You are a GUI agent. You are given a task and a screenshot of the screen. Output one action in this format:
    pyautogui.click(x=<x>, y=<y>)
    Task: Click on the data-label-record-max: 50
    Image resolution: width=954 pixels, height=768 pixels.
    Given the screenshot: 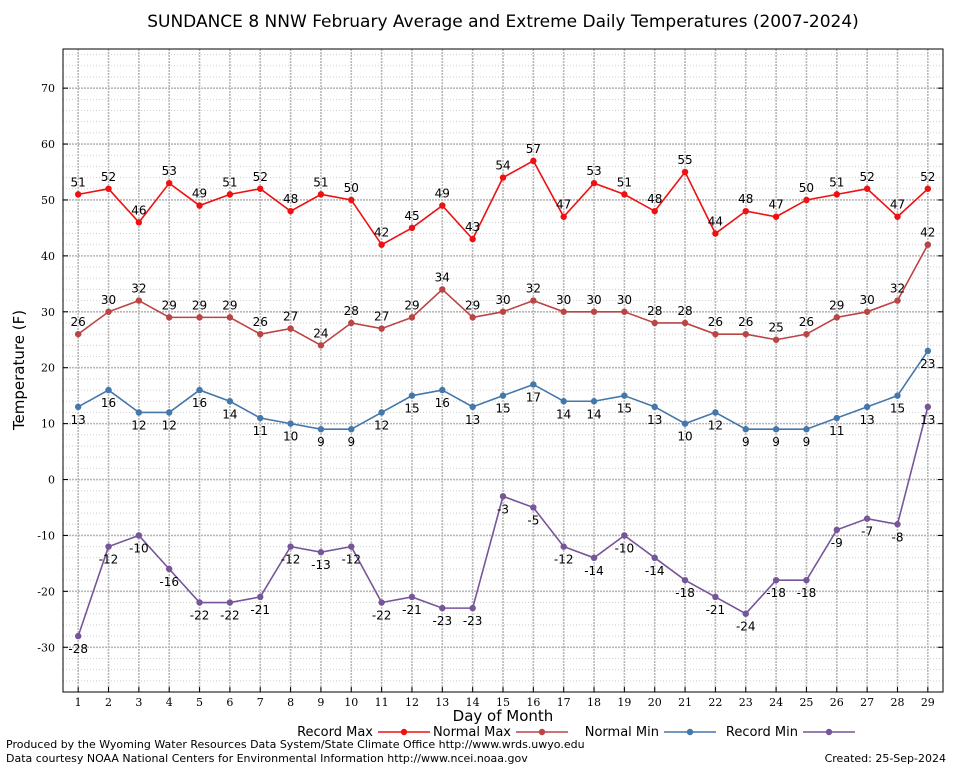 What is the action you would take?
    pyautogui.click(x=806, y=188)
    